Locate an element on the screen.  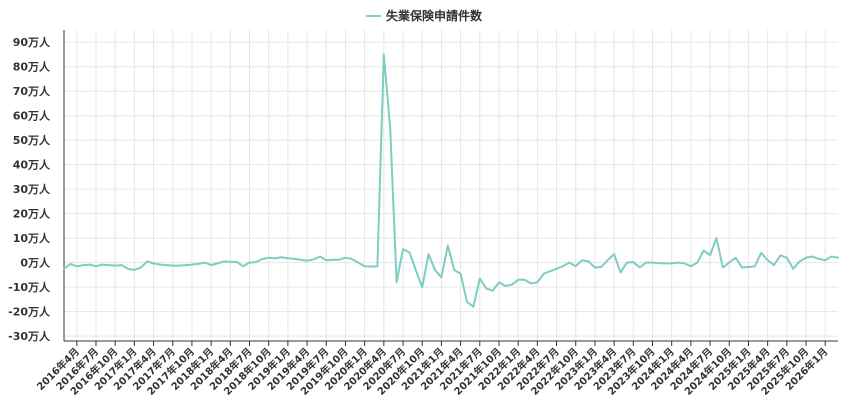
legend: 失業保険申請件数 is located at coordinates (424, 15).